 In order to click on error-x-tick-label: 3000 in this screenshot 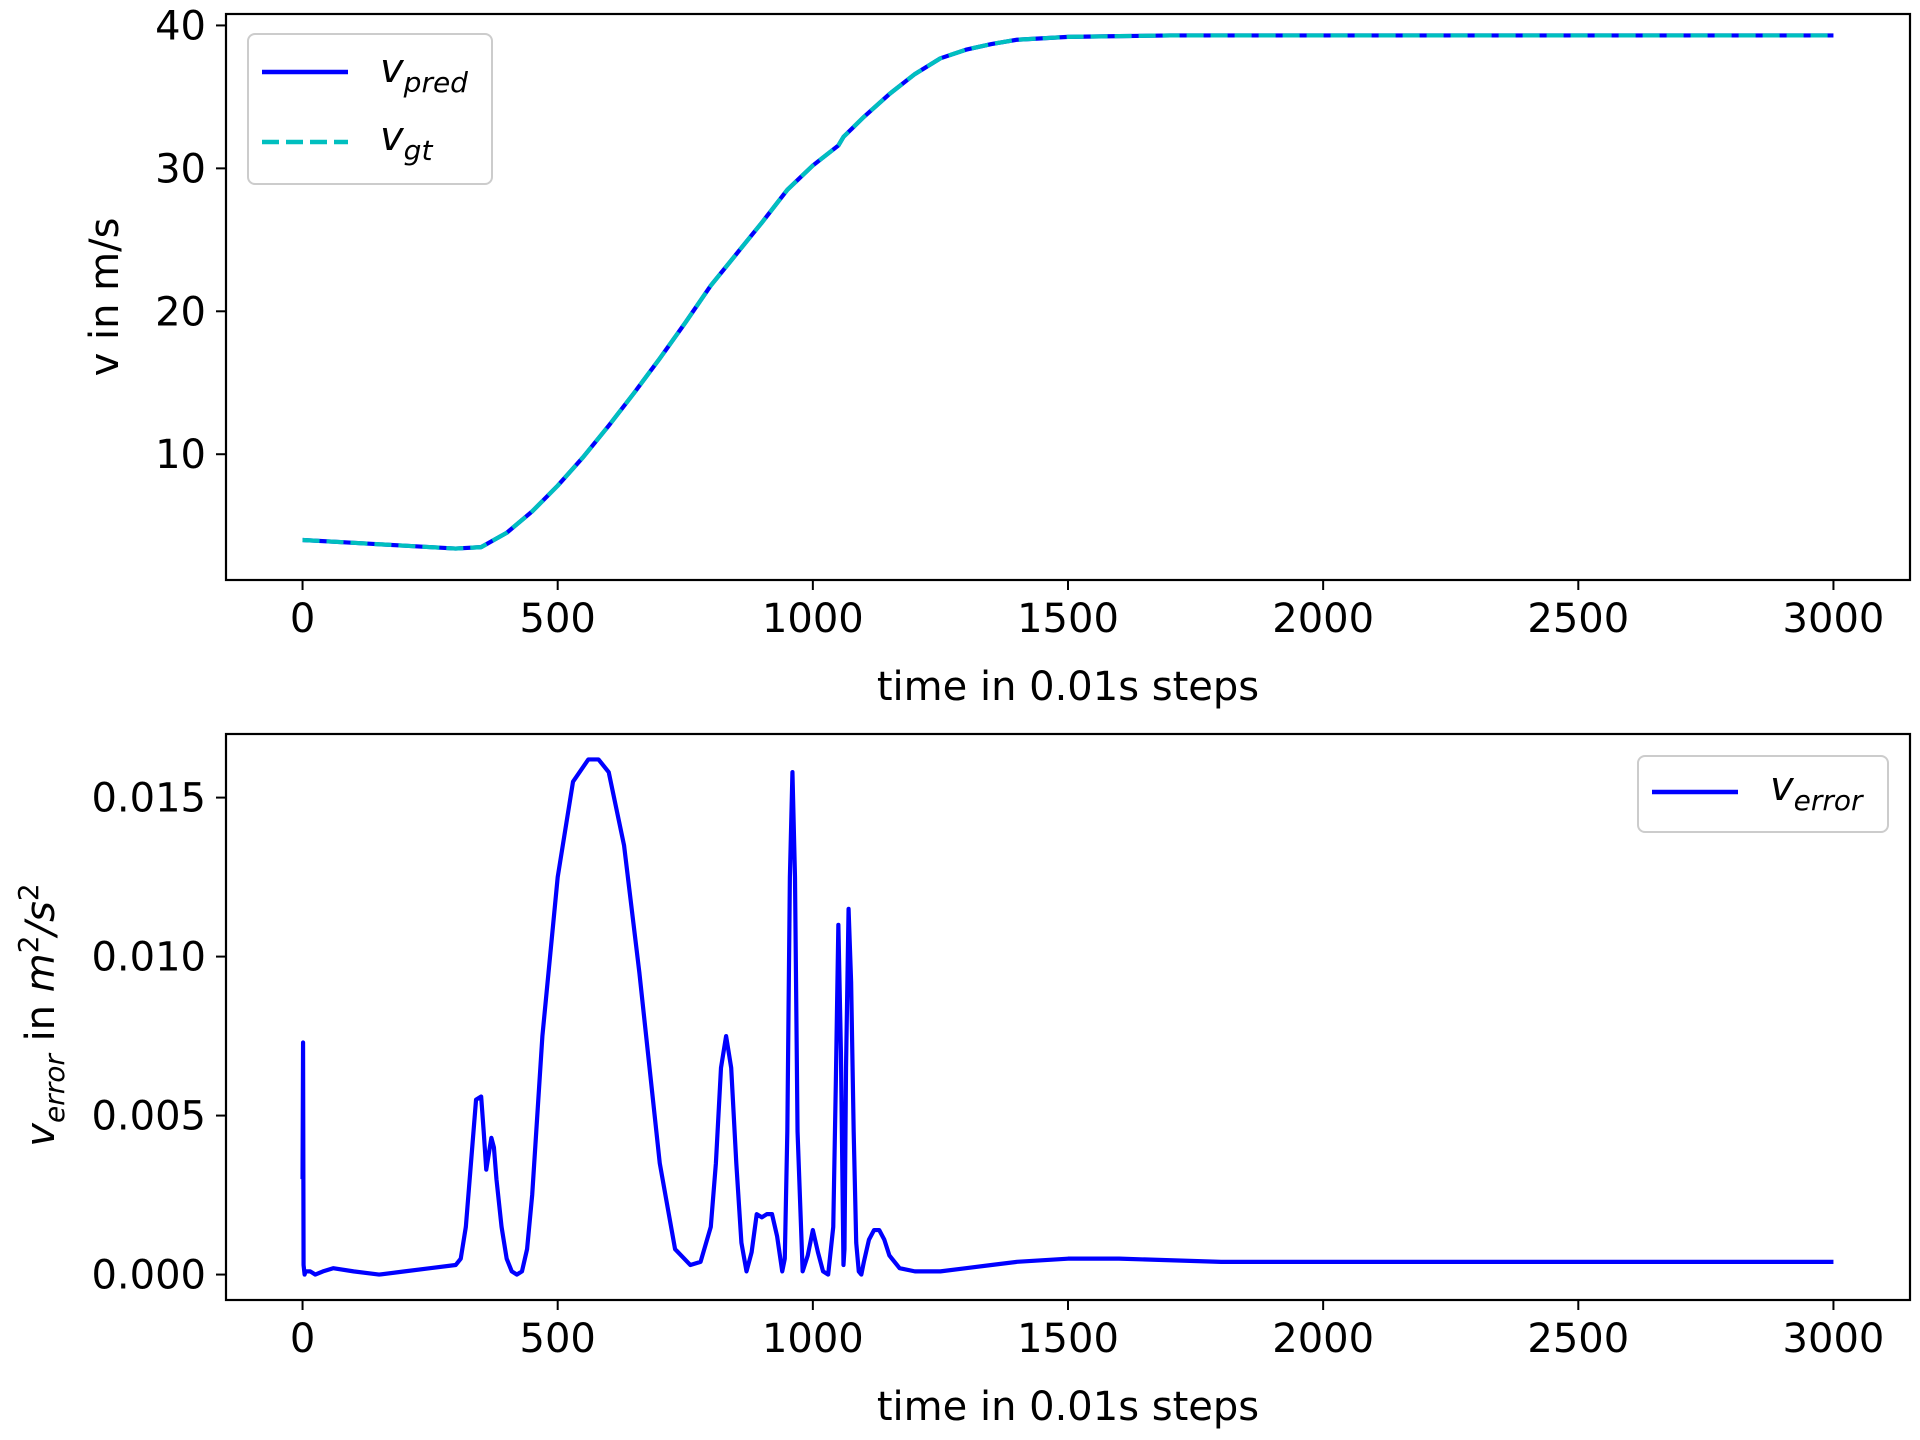, I will do `click(1834, 1339)`.